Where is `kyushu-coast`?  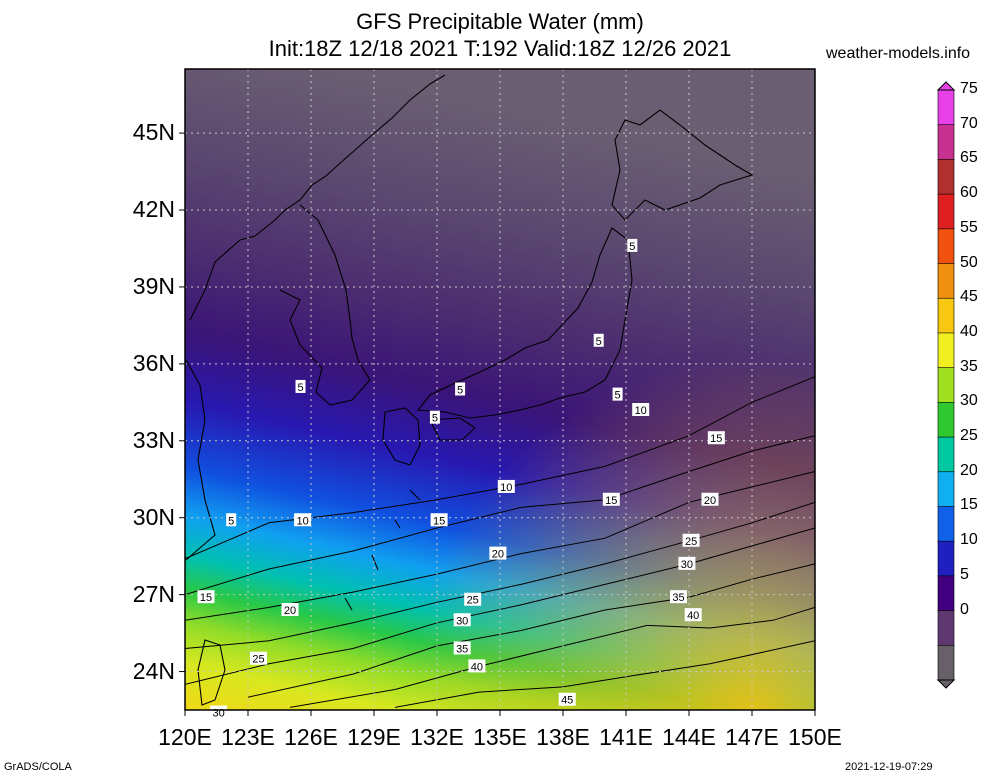
kyushu-coast is located at coordinates (401, 436).